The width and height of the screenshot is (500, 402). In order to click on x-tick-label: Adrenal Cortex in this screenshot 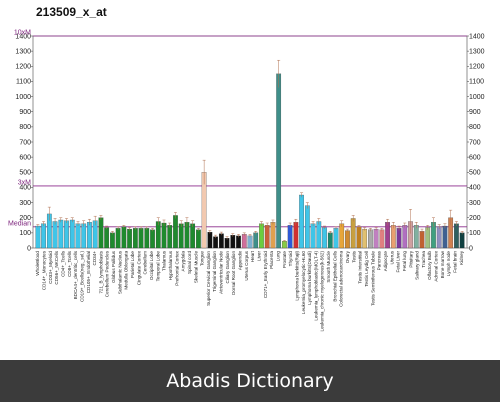, I will do `click(436, 265)`.